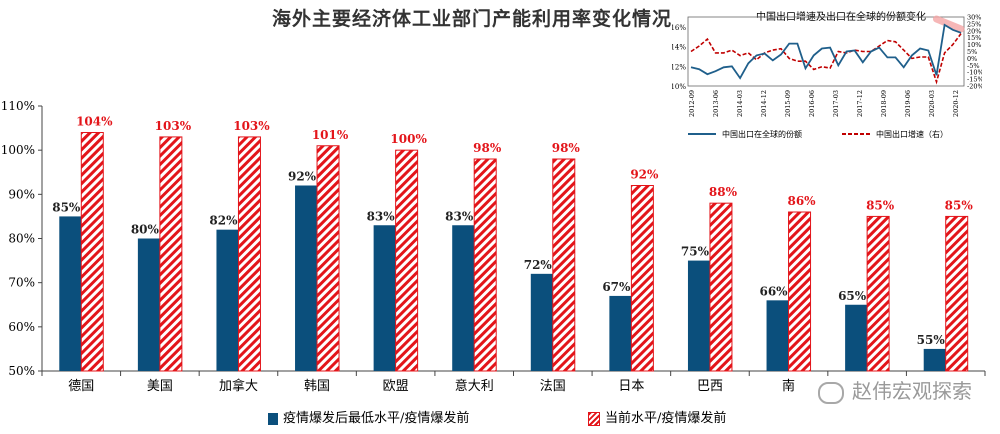 Image resolution: width=1000 pixels, height=434 pixels. What do you see at coordinates (974, 73) in the screenshot?
I see `inset-right-tick-label: -10%` at bounding box center [974, 73].